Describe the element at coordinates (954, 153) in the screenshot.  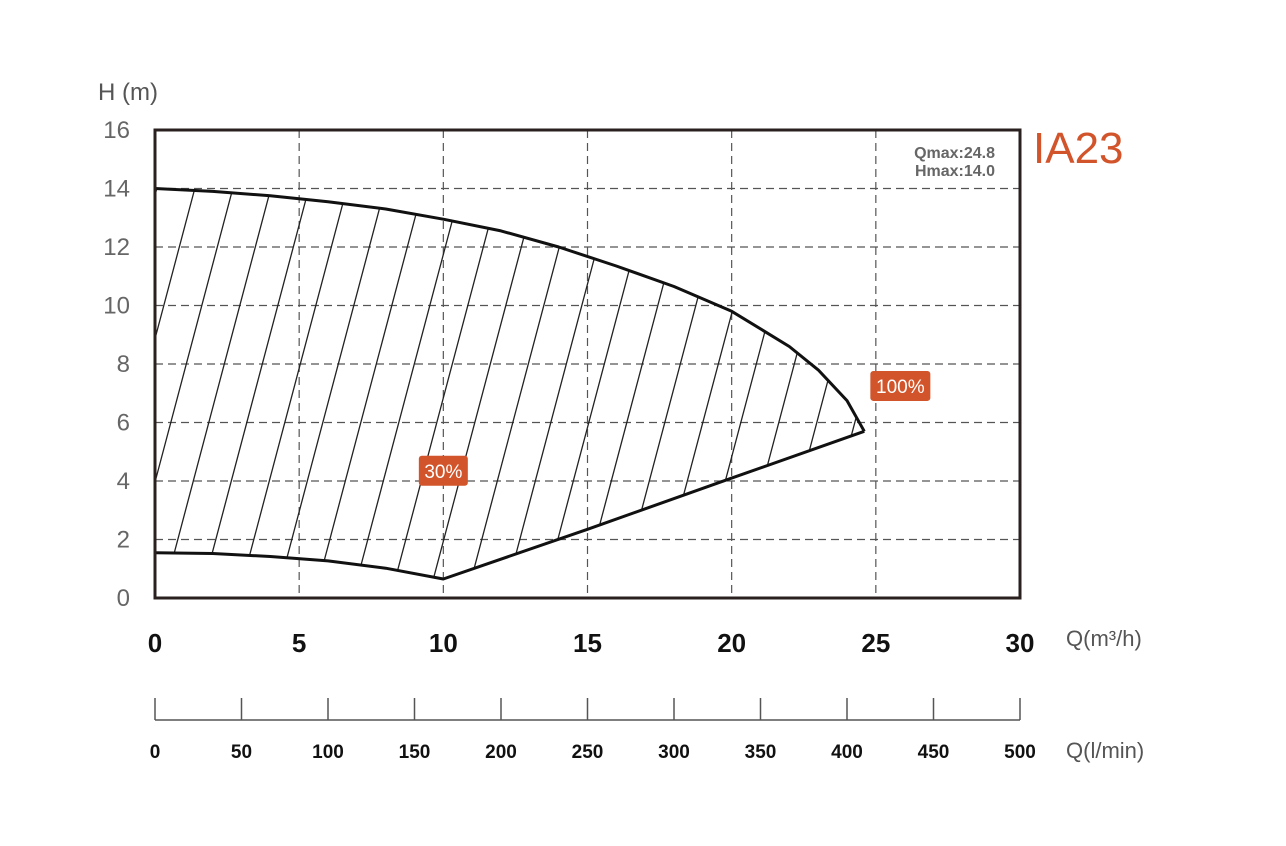
I see `qmax-annotation: Qmax:24.8` at that location.